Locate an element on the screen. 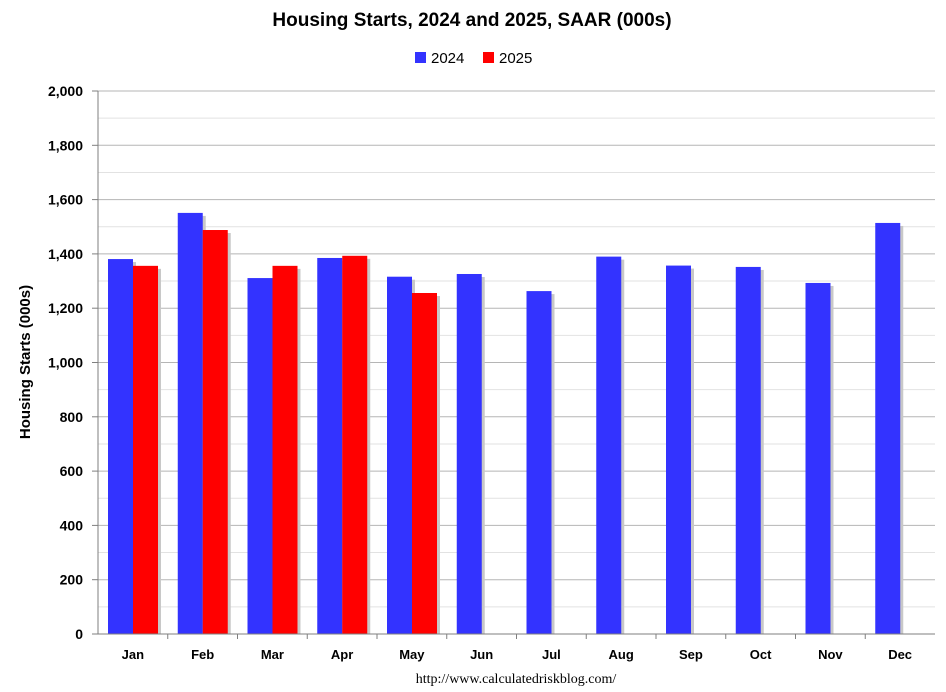 The width and height of the screenshot is (946, 692). bar-2024-sep is located at coordinates (678, 449).